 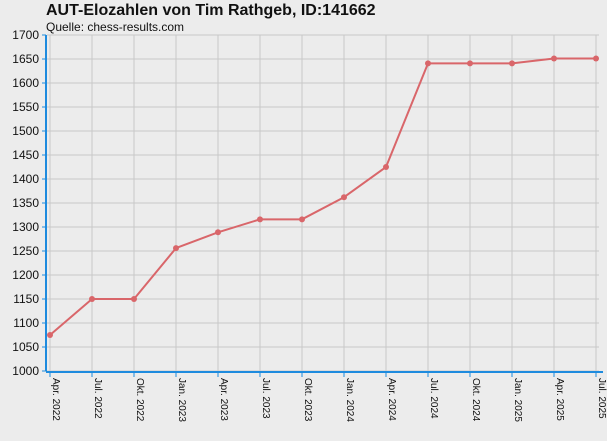 What do you see at coordinates (25, 179) in the screenshot?
I see `y-tick-label: 1400` at bounding box center [25, 179].